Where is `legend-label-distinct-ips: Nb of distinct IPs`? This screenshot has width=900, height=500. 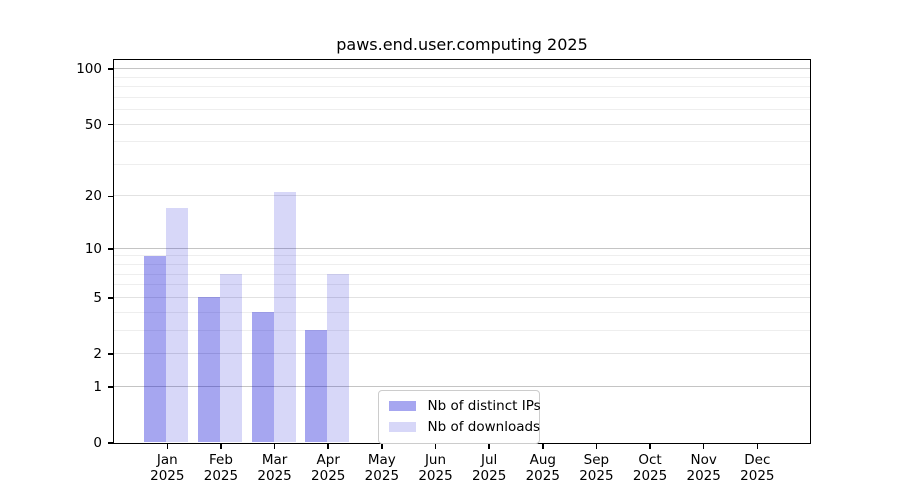 legend-label-distinct-ips: Nb of distinct IPs is located at coordinates (484, 406).